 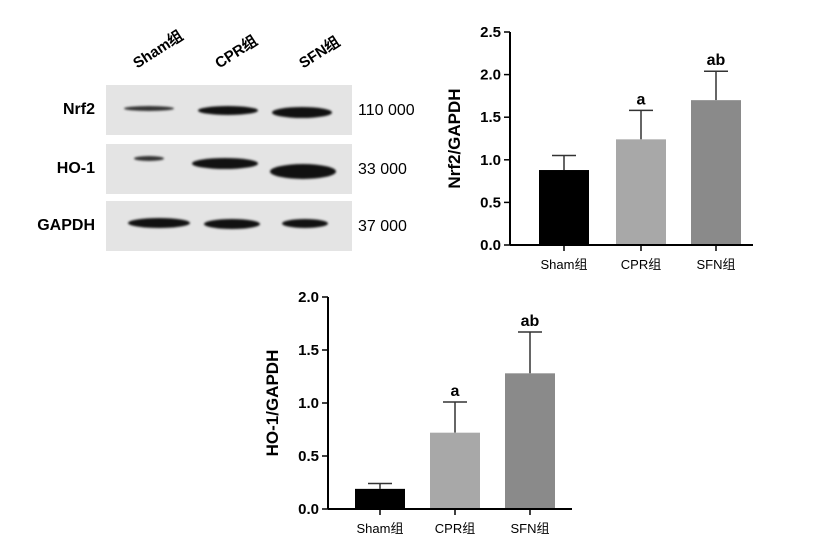 What do you see at coordinates (715, 264) in the screenshot?
I see `chart1-x-tick-label: SFN组` at bounding box center [715, 264].